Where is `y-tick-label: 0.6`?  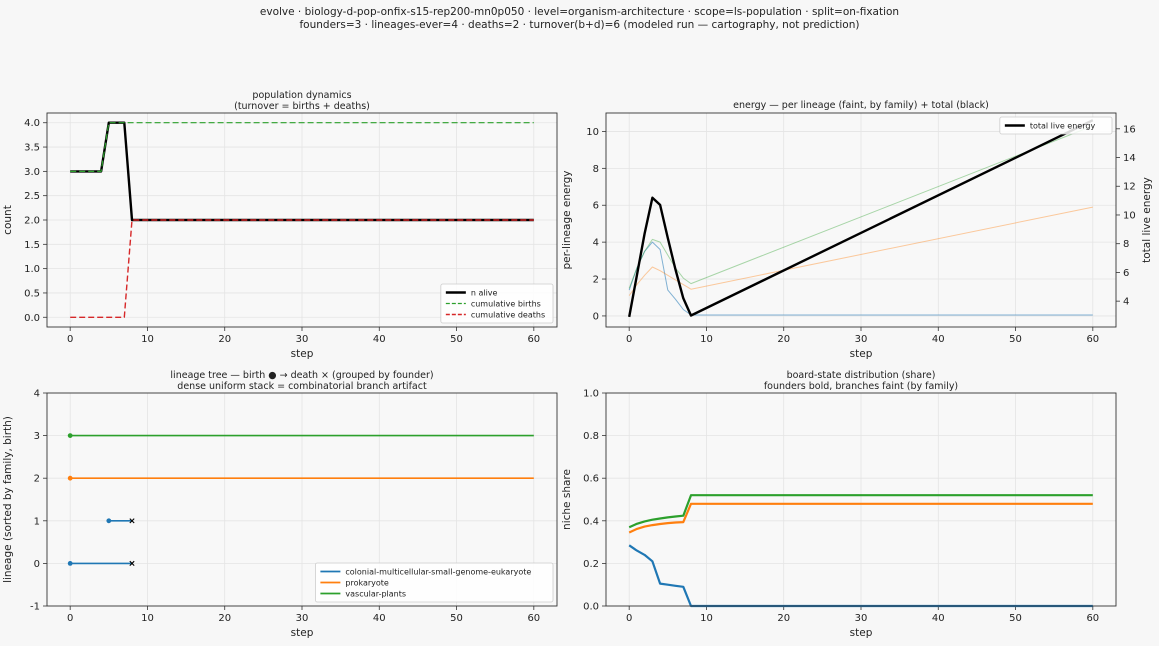
y-tick-label: 0.6 is located at coordinates (591, 479).